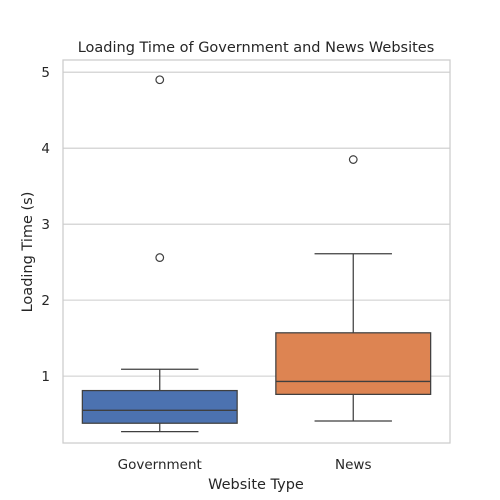  I want to click on x-tick-label: Government, so click(160, 465).